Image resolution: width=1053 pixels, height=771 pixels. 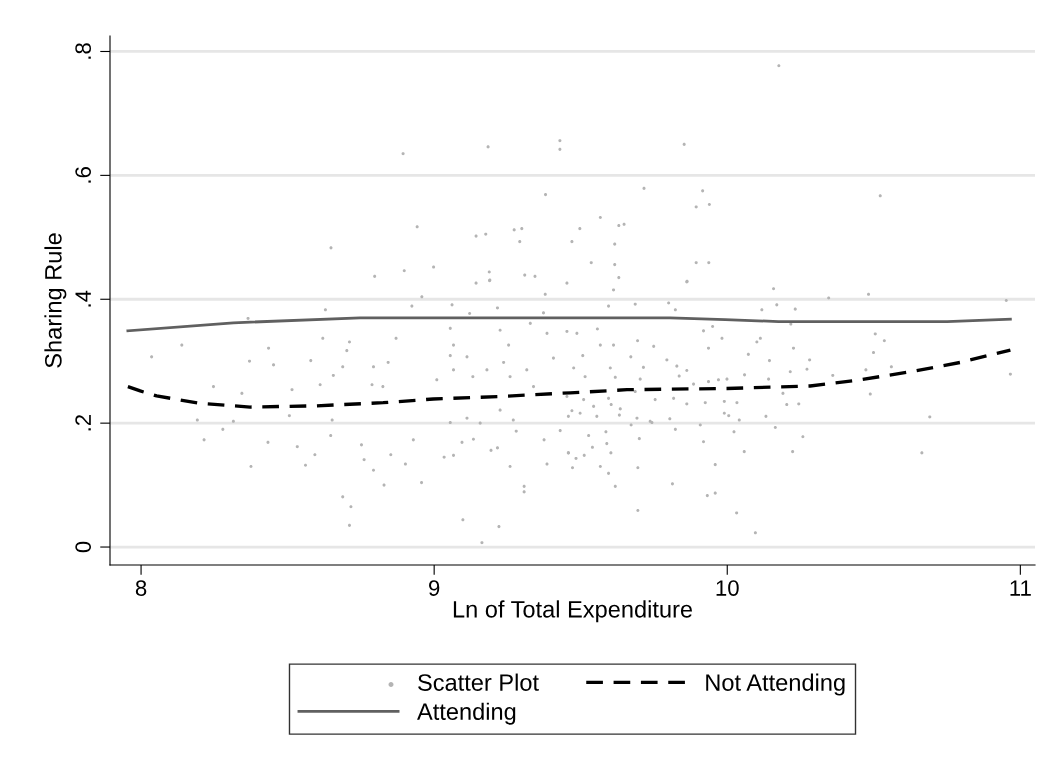 What do you see at coordinates (83, 423) in the screenshot?
I see `y-tick-label: .2` at bounding box center [83, 423].